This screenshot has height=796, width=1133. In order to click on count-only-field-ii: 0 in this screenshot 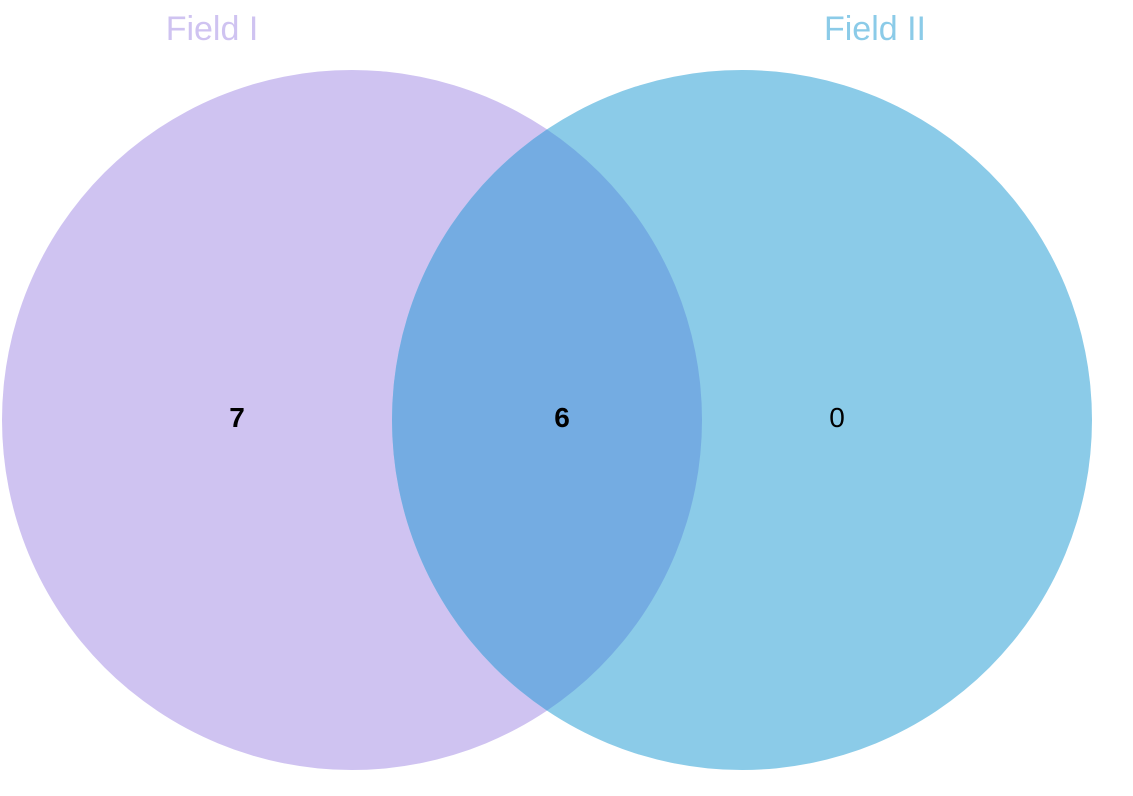, I will do `click(837, 417)`.